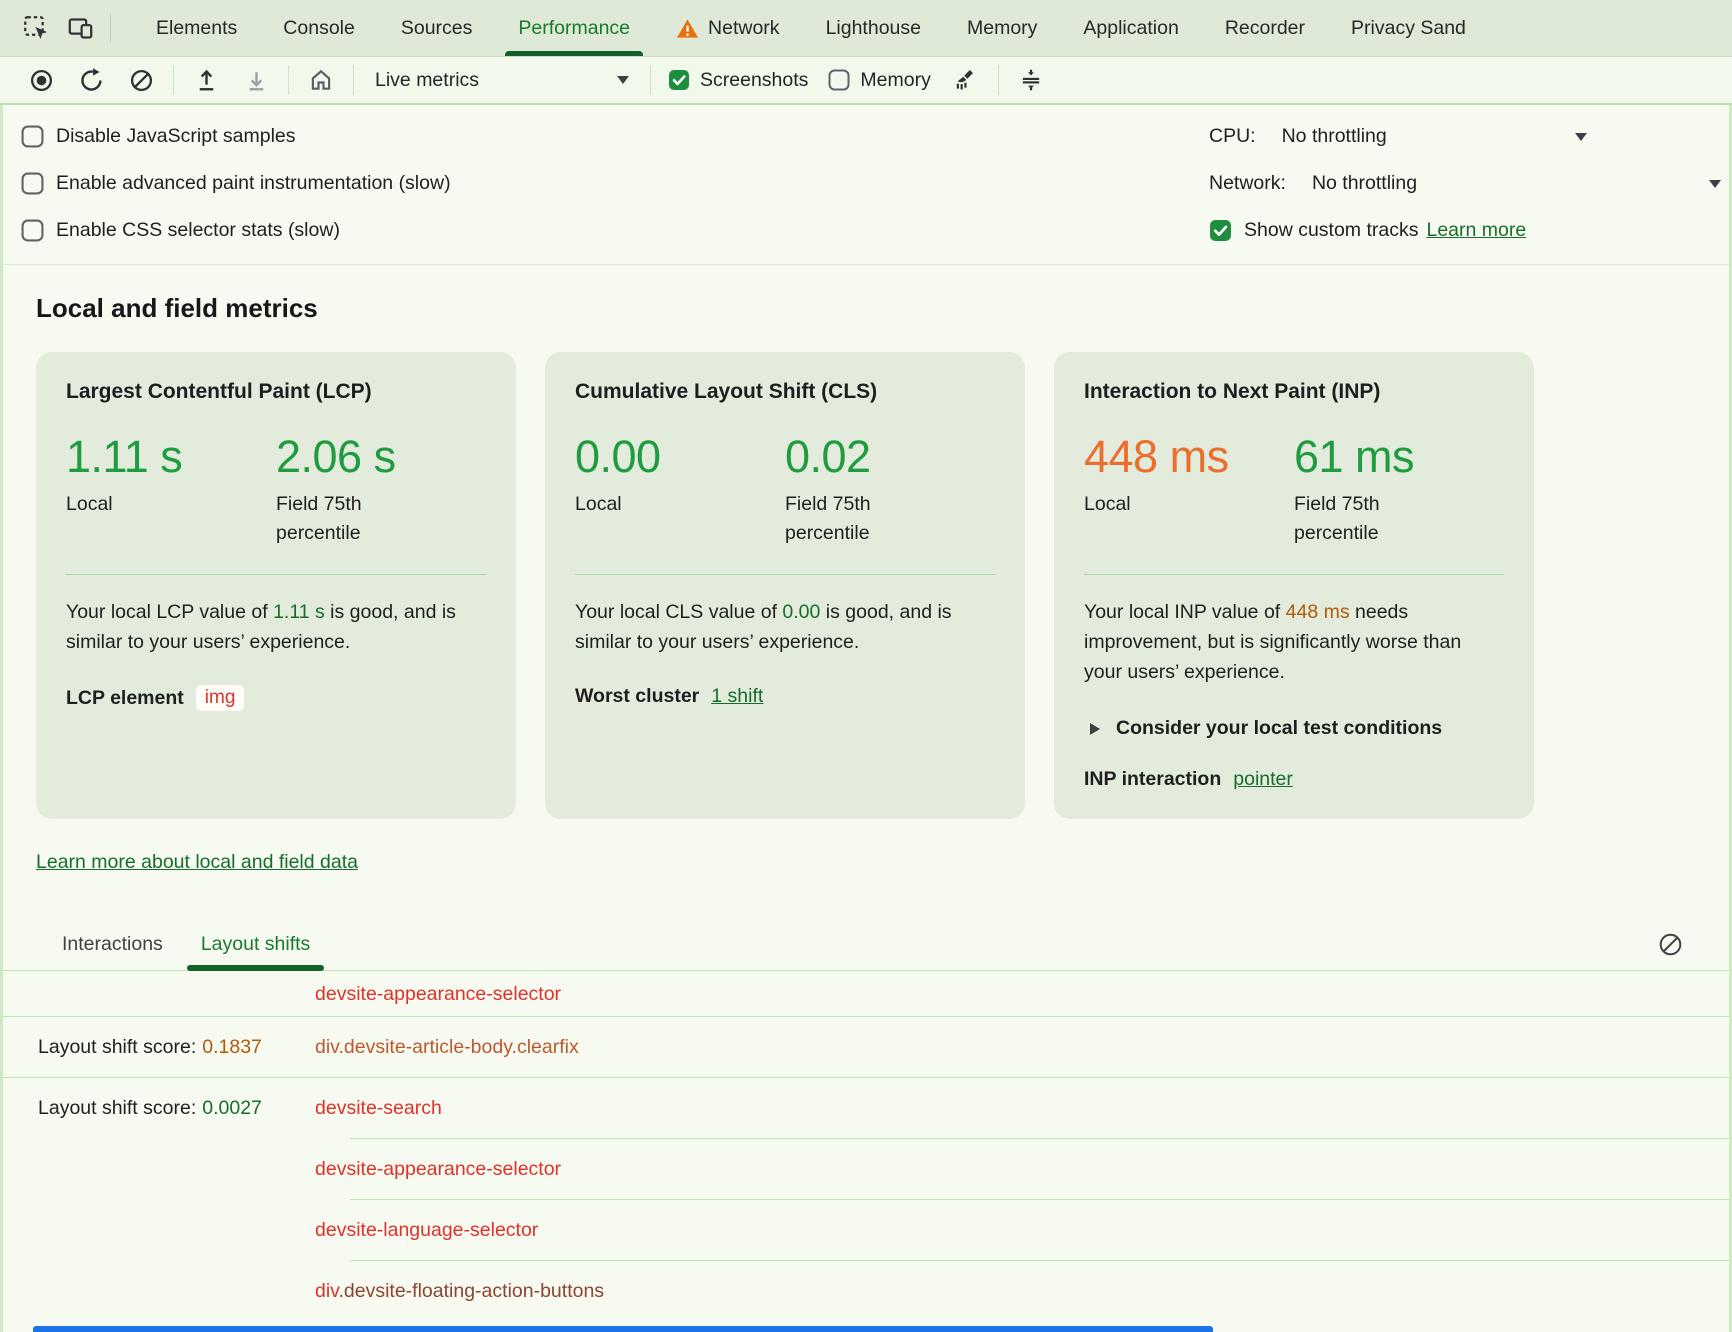 Image resolution: width=1732 pixels, height=1332 pixels. I want to click on network-throttling-select: No throttling, so click(1364, 183).